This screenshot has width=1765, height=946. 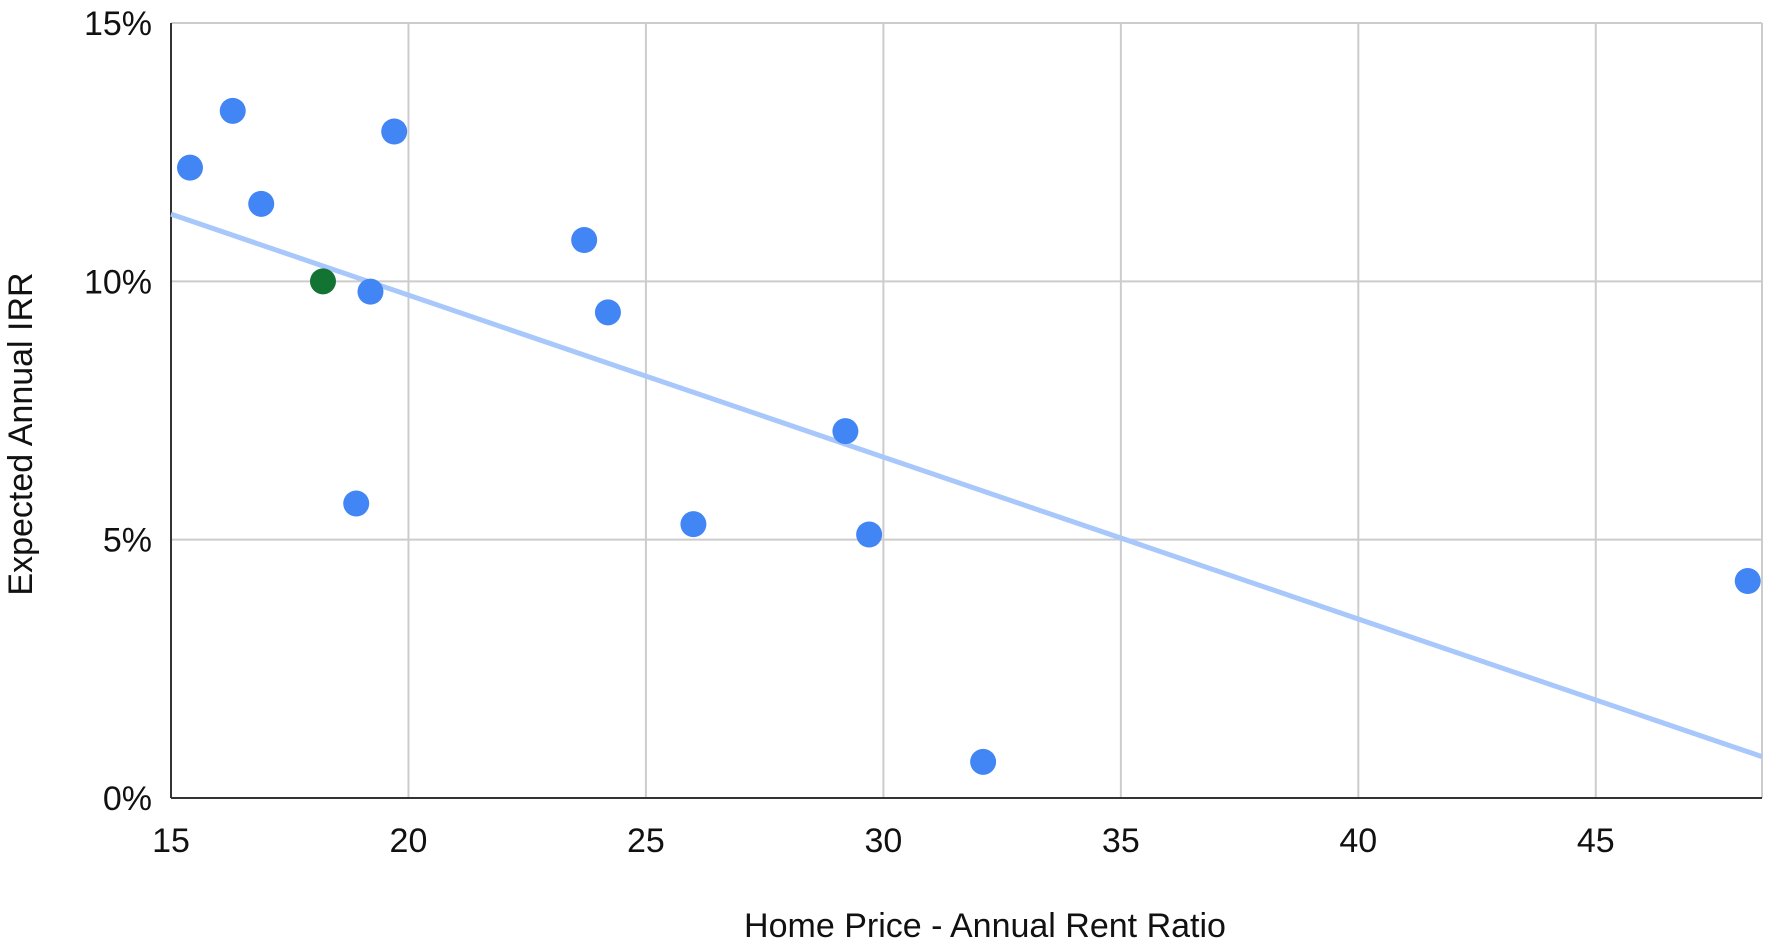 I want to click on x-tick-label: 45, so click(x=1596, y=841).